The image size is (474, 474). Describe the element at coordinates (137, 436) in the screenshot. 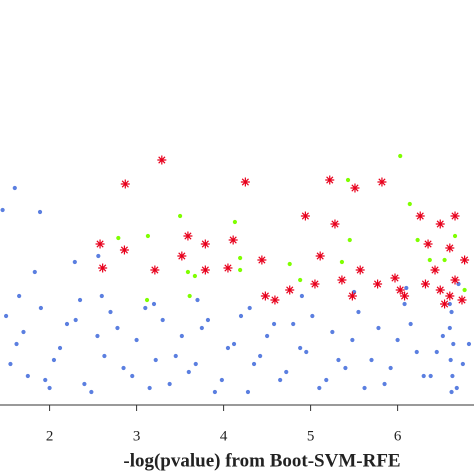

I see `x-tick-label: 3` at that location.